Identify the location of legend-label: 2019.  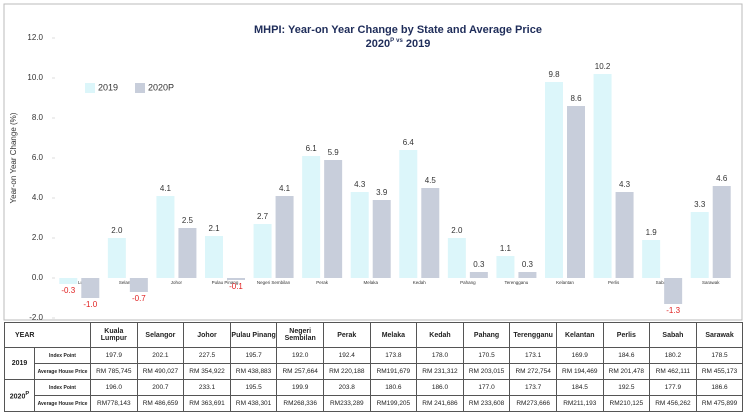
(108, 87).